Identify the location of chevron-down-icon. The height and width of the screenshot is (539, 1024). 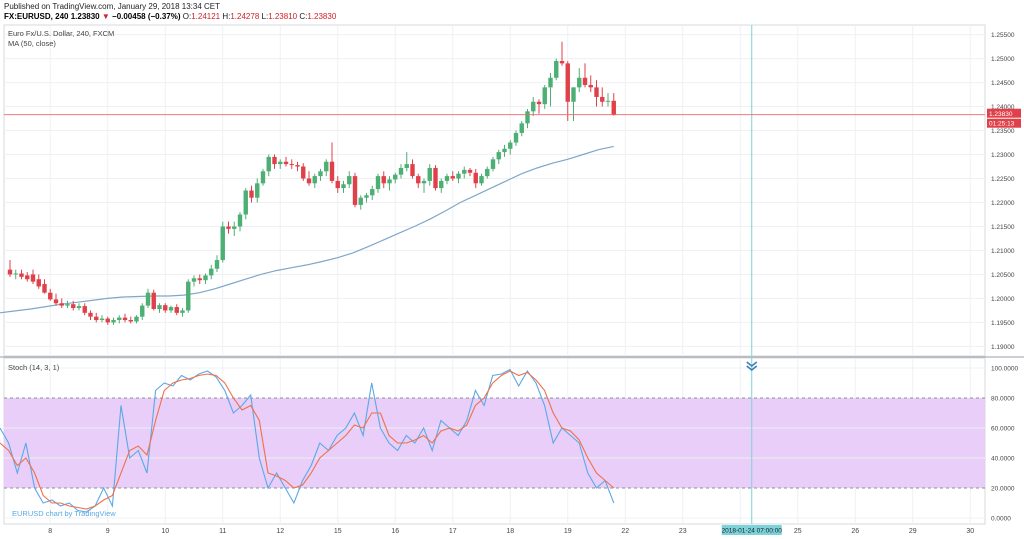
(752, 366).